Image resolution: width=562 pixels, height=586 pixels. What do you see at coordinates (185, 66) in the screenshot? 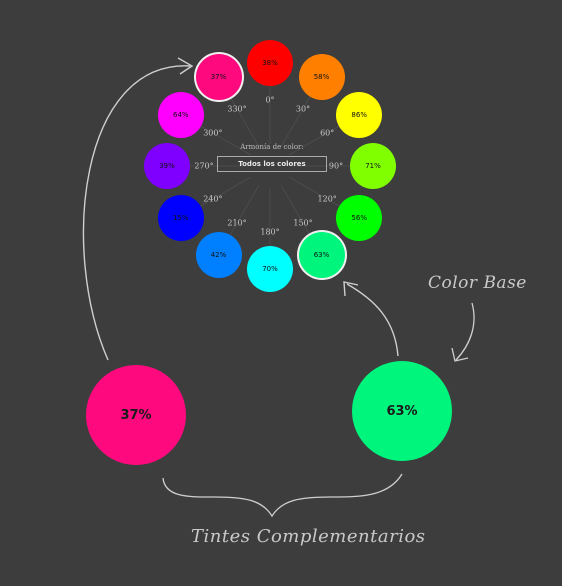
I see `complement-arrowhead-left` at bounding box center [185, 66].